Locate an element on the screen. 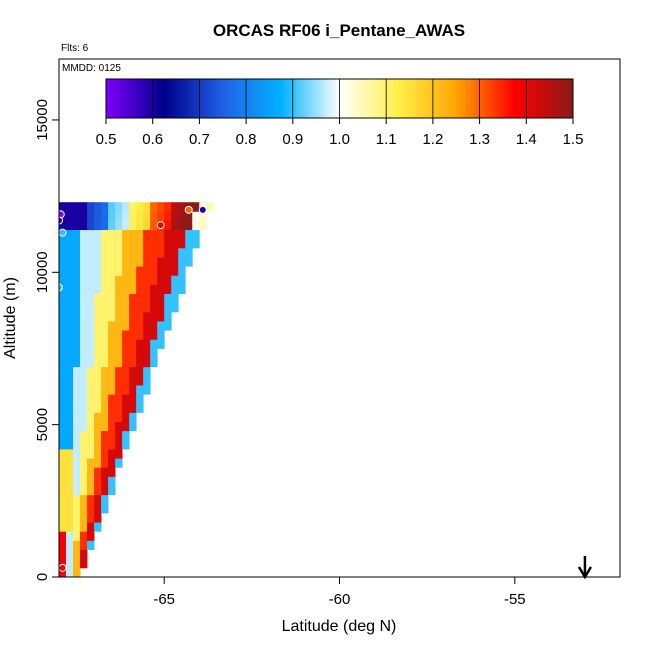 The width and height of the screenshot is (650, 650). colorbar-tick-label: 1.1 is located at coordinates (386, 139).